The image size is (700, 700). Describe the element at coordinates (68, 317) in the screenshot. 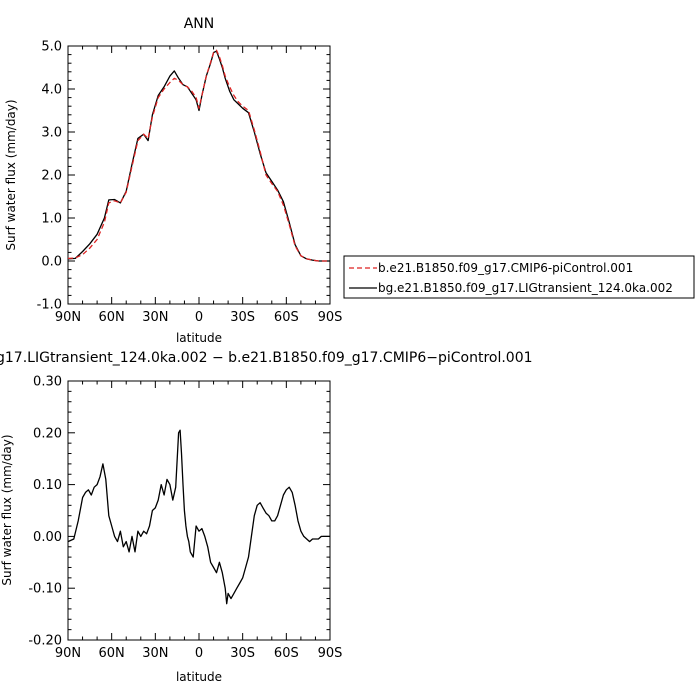

I see `top-xtick-label: 90N` at that location.